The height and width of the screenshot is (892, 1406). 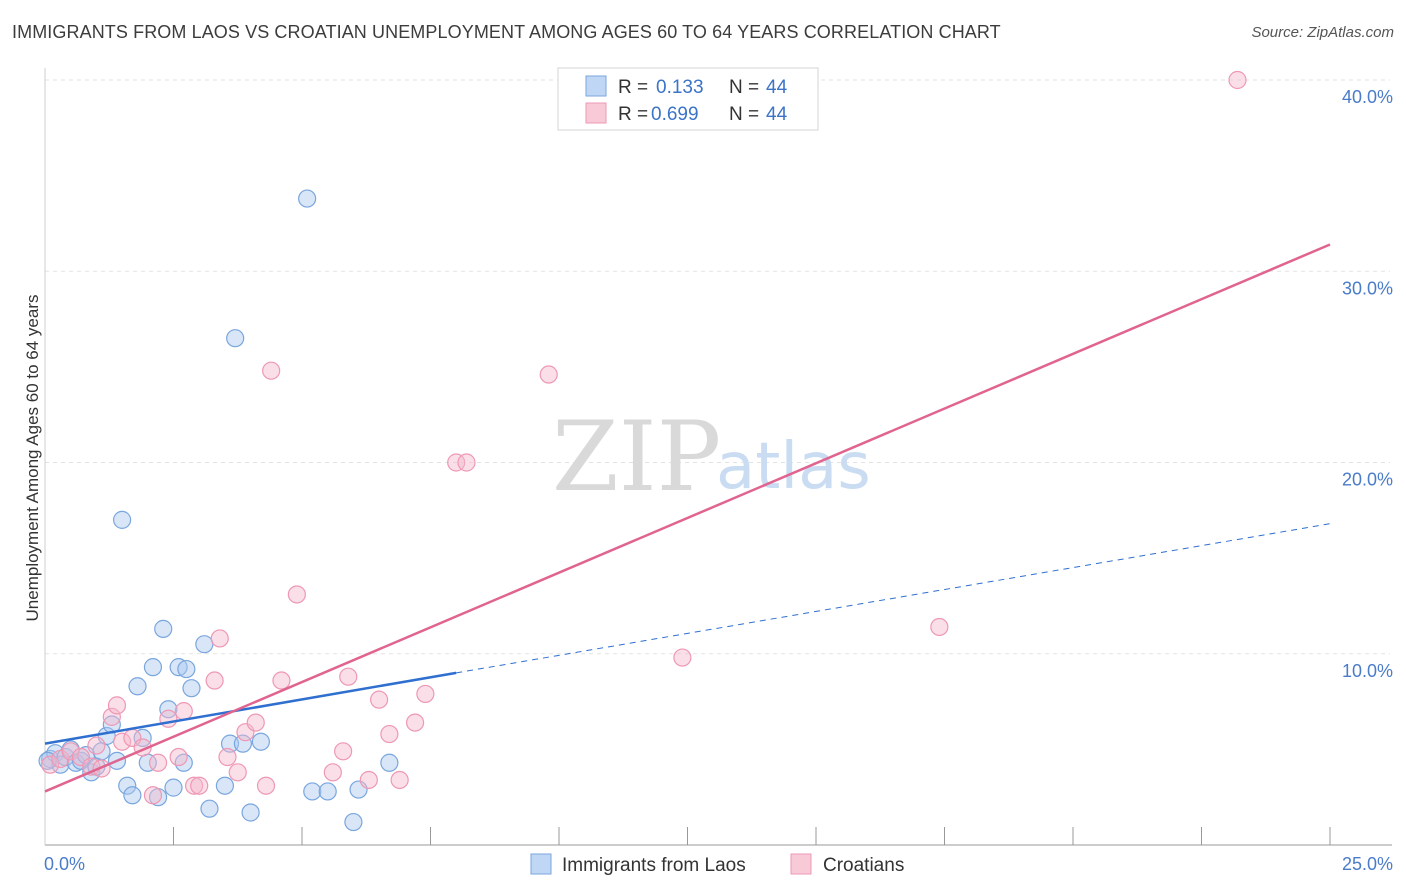 What do you see at coordinates (680, 87) in the screenshot?
I see `legend-r-value-laos: 0.133` at bounding box center [680, 87].